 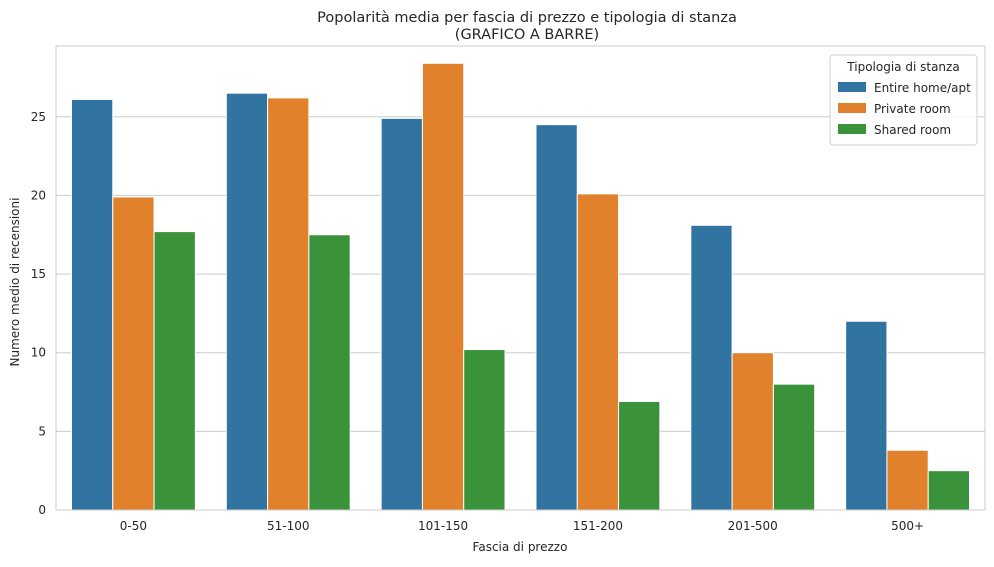 I want to click on x-tick-label: 201-500, so click(x=753, y=526).